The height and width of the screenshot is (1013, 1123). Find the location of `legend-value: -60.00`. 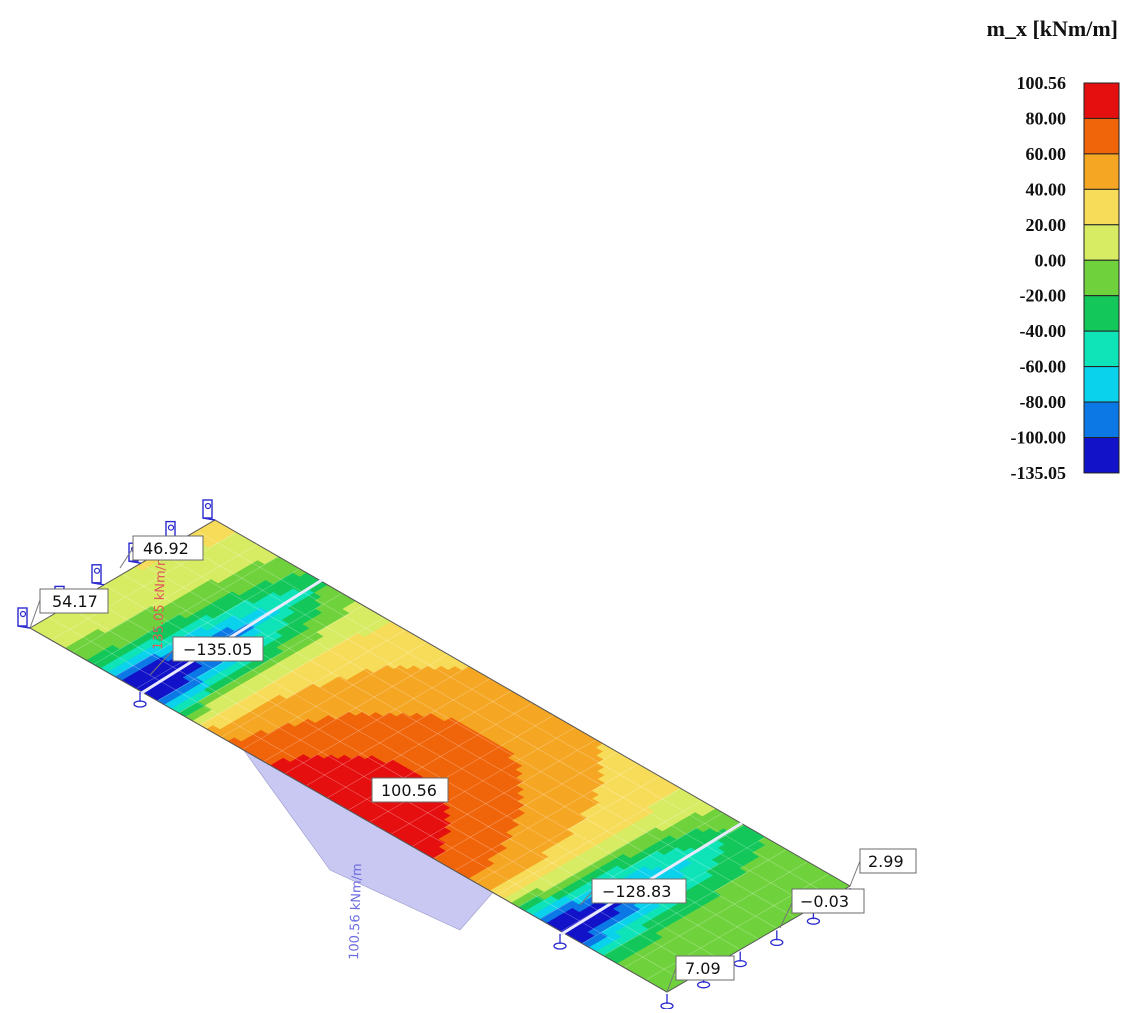

legend-value: -60.00 is located at coordinates (1043, 367).